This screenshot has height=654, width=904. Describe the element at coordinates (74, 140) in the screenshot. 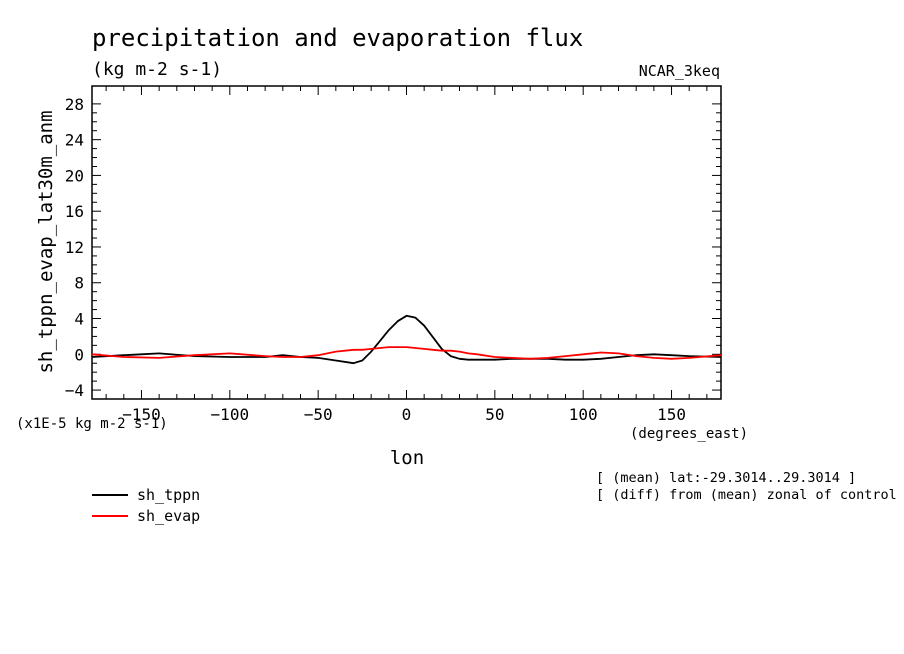

I see `y-tick-label: 24` at that location.